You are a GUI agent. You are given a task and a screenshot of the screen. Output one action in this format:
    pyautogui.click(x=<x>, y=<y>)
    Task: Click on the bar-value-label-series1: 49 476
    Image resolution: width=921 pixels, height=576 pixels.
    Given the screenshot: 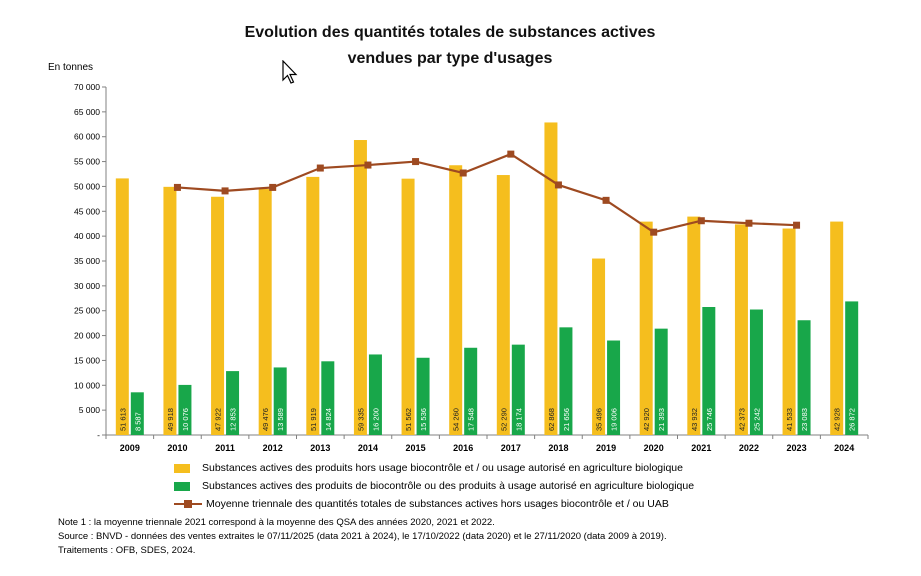 What is the action you would take?
    pyautogui.click(x=265, y=419)
    